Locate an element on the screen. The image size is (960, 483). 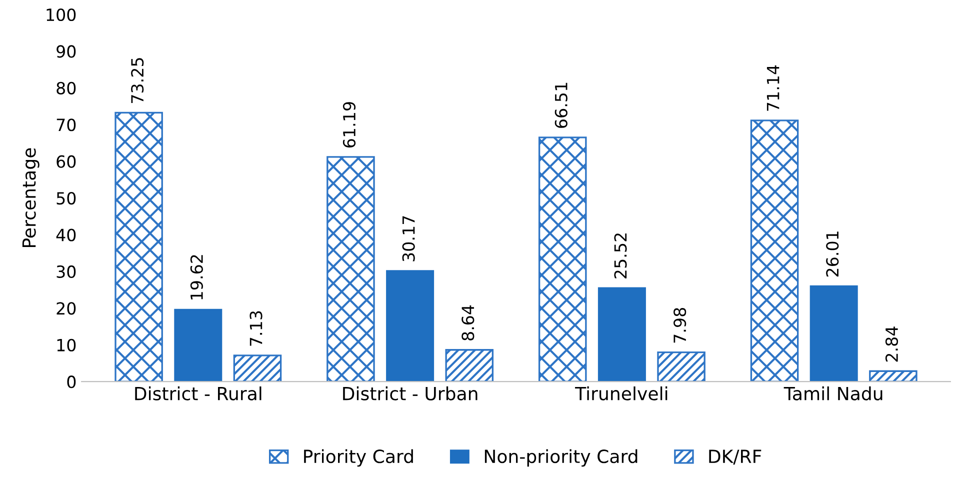
data-label: 19.62 is located at coordinates (196, 277).